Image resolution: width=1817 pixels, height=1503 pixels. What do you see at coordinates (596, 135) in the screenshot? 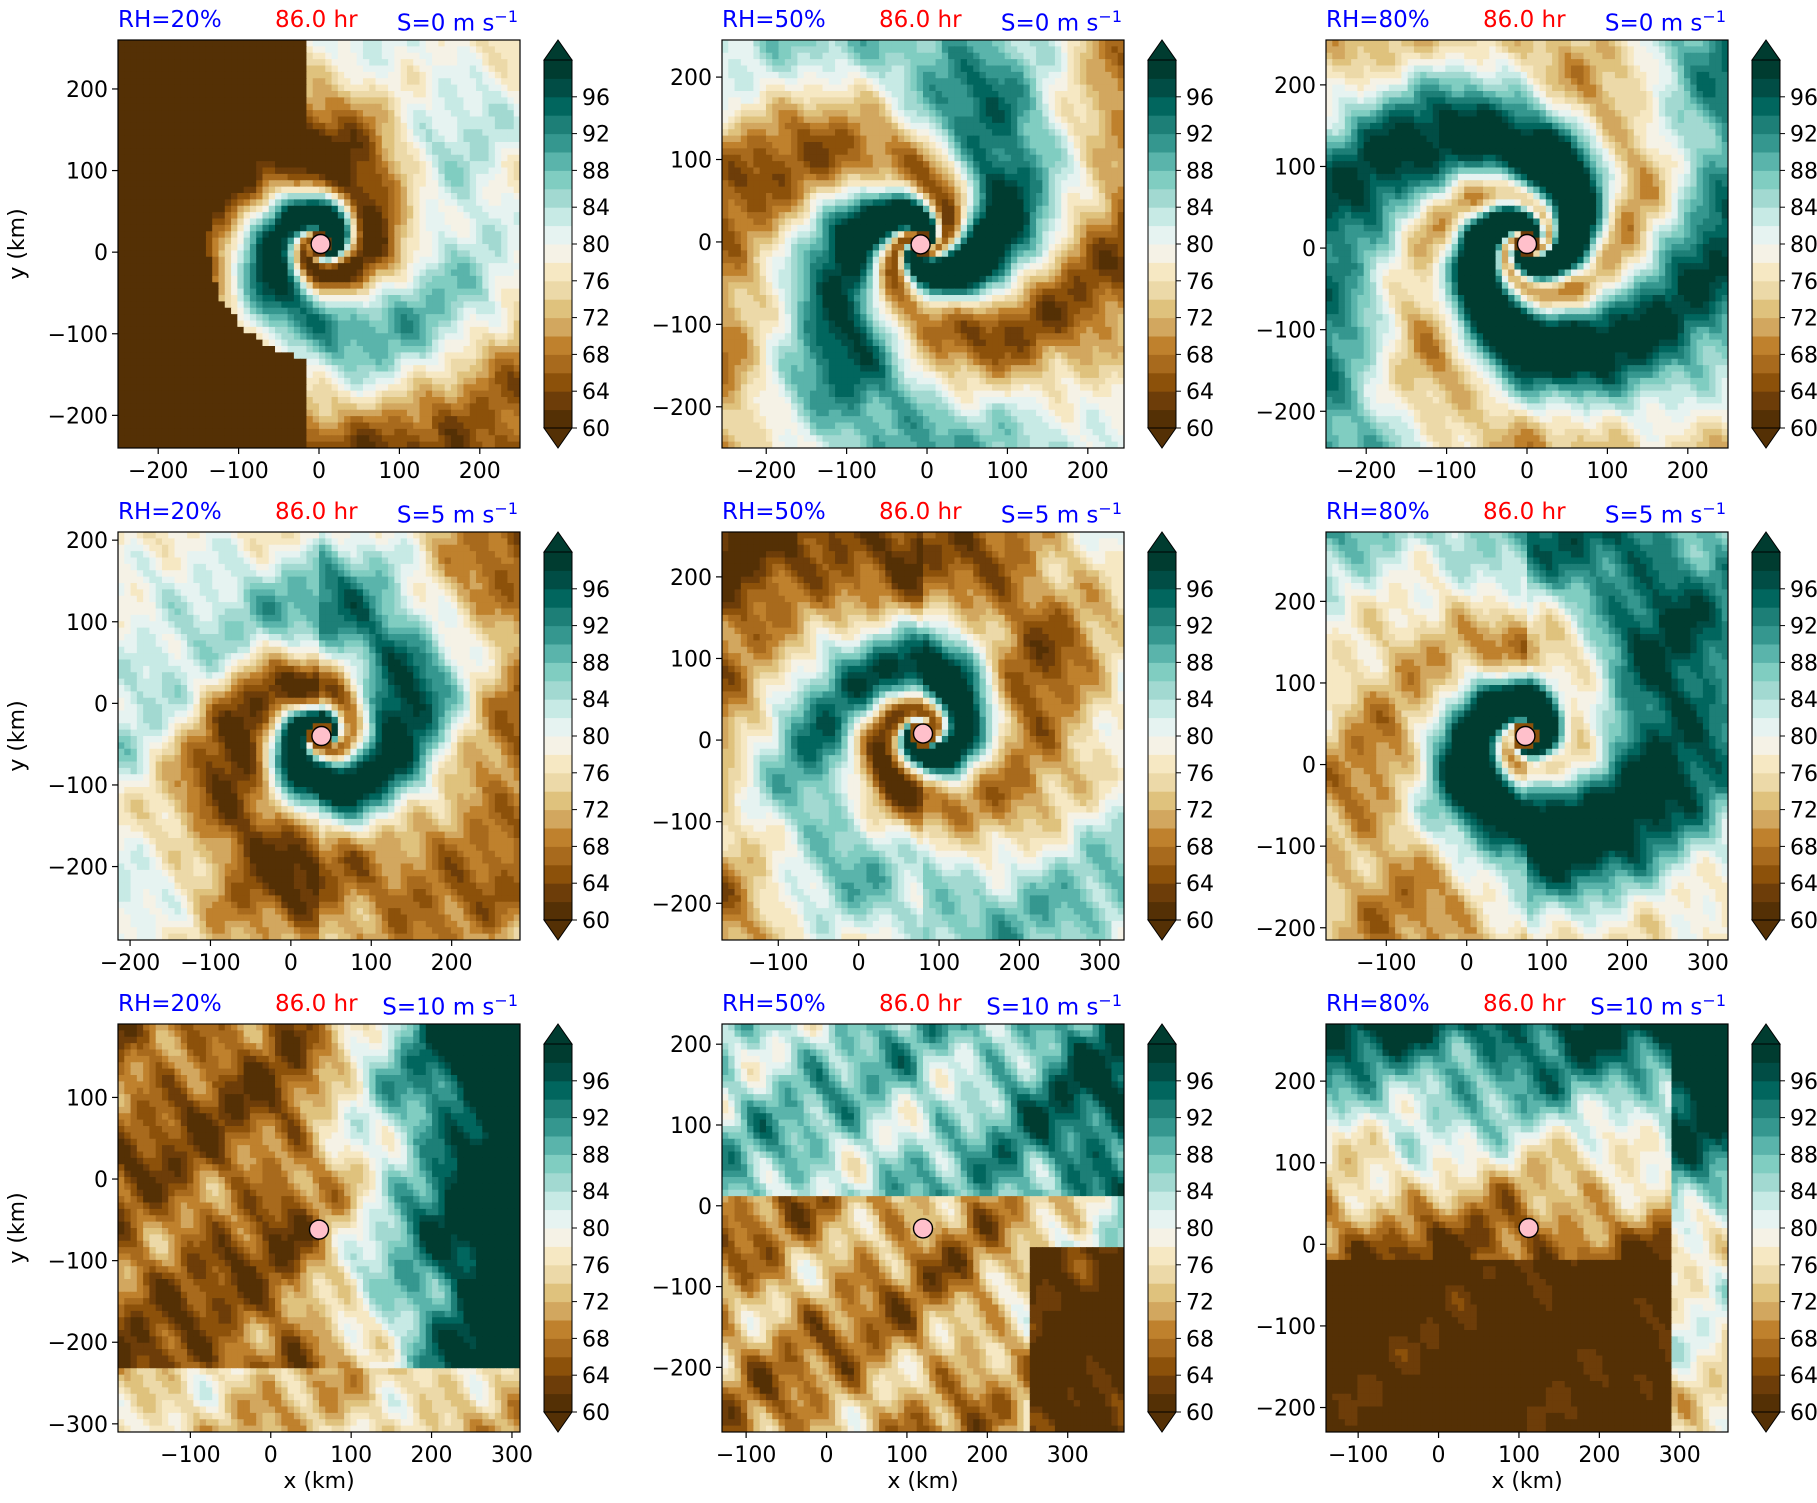
I see `colorbar-tick-label: 92` at bounding box center [596, 135].